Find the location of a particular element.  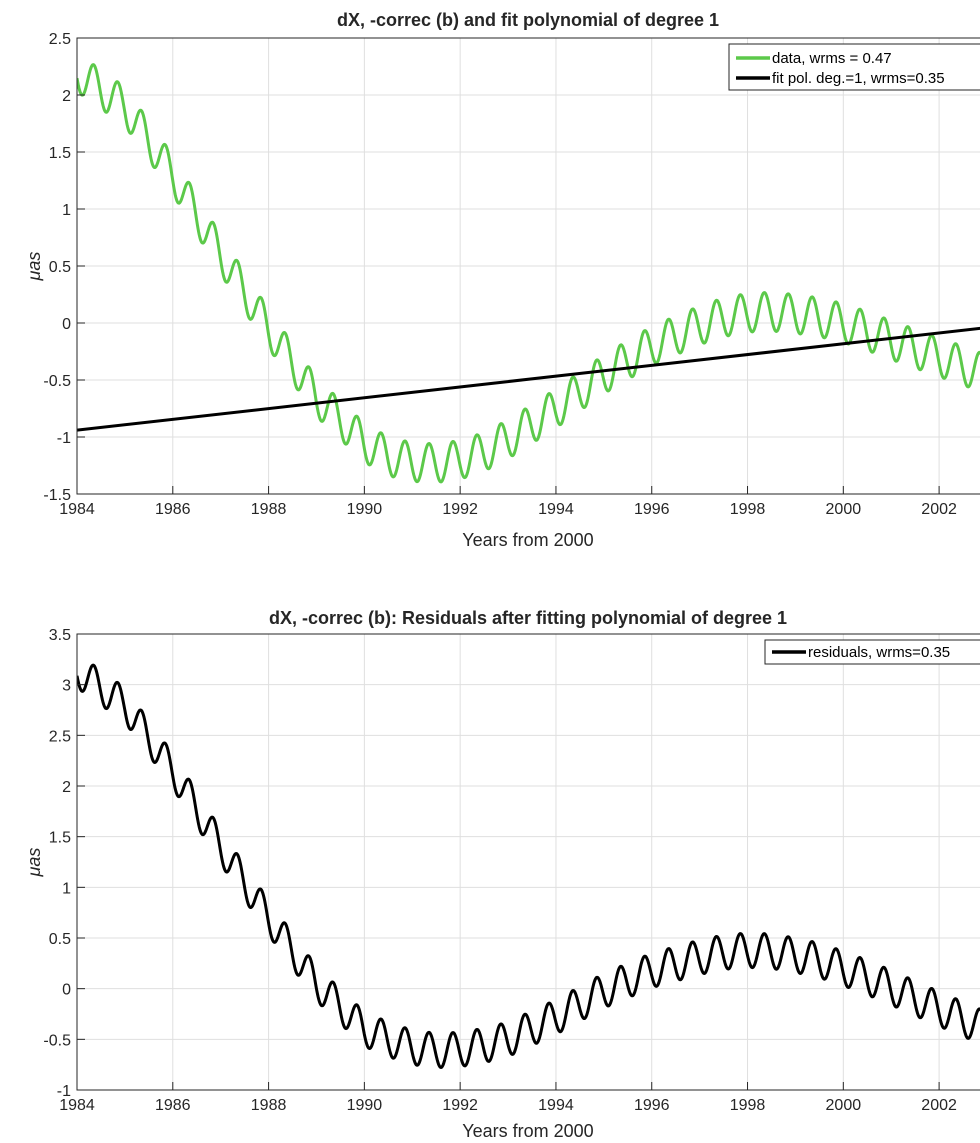

top-y-tick-label: -1.5 is located at coordinates (57, 495).